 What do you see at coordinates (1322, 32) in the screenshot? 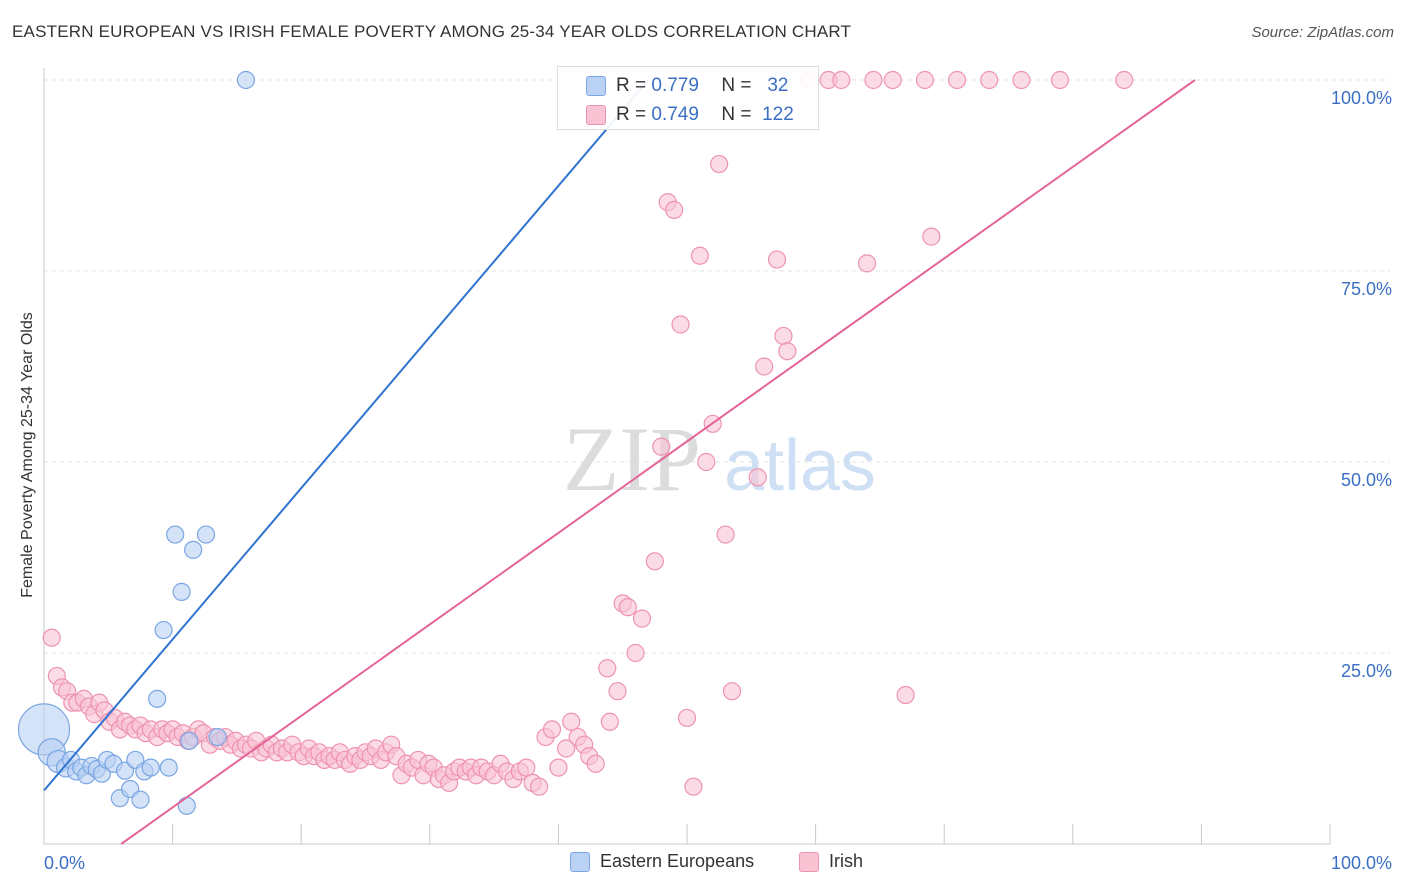
I see `source-label: Source: ZipAtlas.com` at bounding box center [1322, 32].